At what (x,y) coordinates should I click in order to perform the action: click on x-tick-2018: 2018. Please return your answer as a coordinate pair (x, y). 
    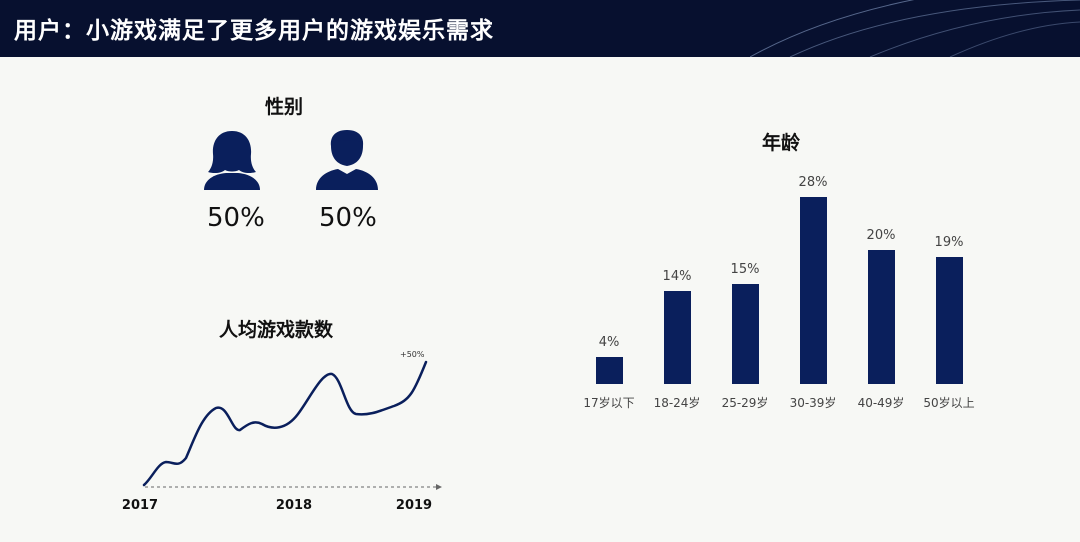
    Looking at the image, I should click on (294, 505).